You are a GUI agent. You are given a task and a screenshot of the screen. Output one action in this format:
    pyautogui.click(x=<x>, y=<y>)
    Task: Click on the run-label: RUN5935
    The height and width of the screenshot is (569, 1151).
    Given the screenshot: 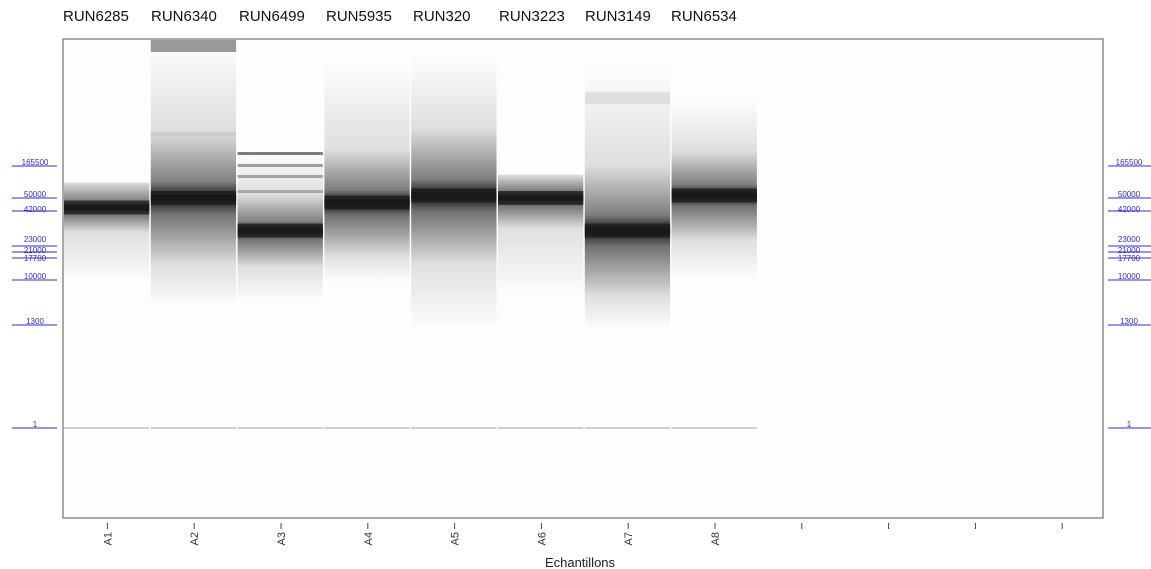 What is the action you would take?
    pyautogui.click(x=359, y=16)
    